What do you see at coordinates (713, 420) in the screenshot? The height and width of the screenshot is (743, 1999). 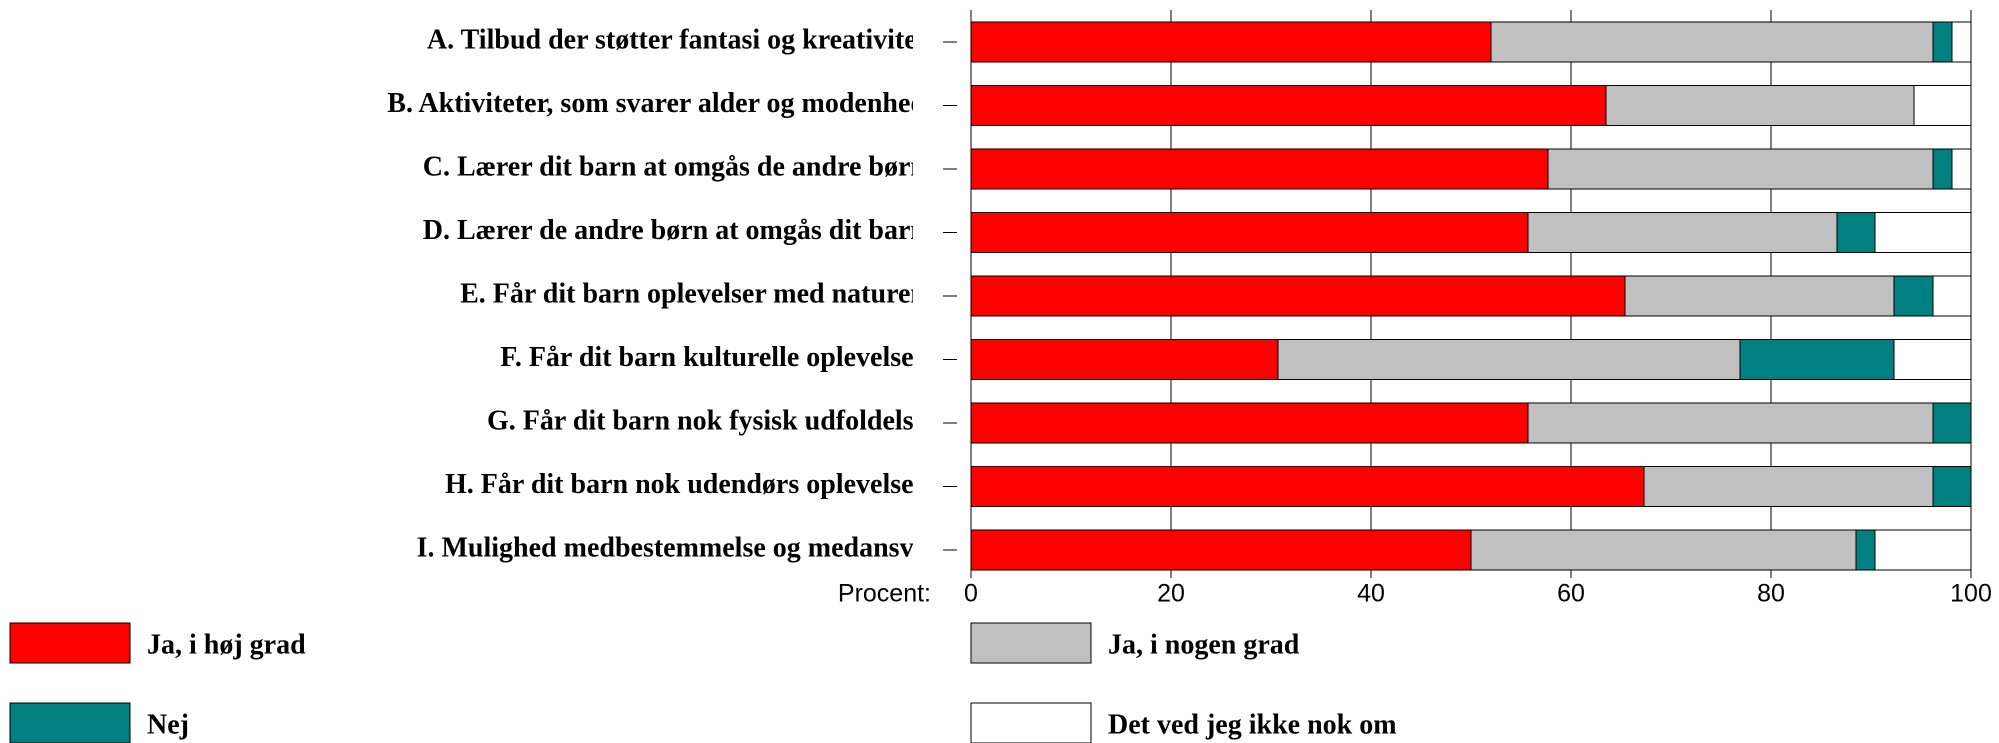 I see `category-label: G. Får dit barn nok fysisk udfoldelse?` at bounding box center [713, 420].